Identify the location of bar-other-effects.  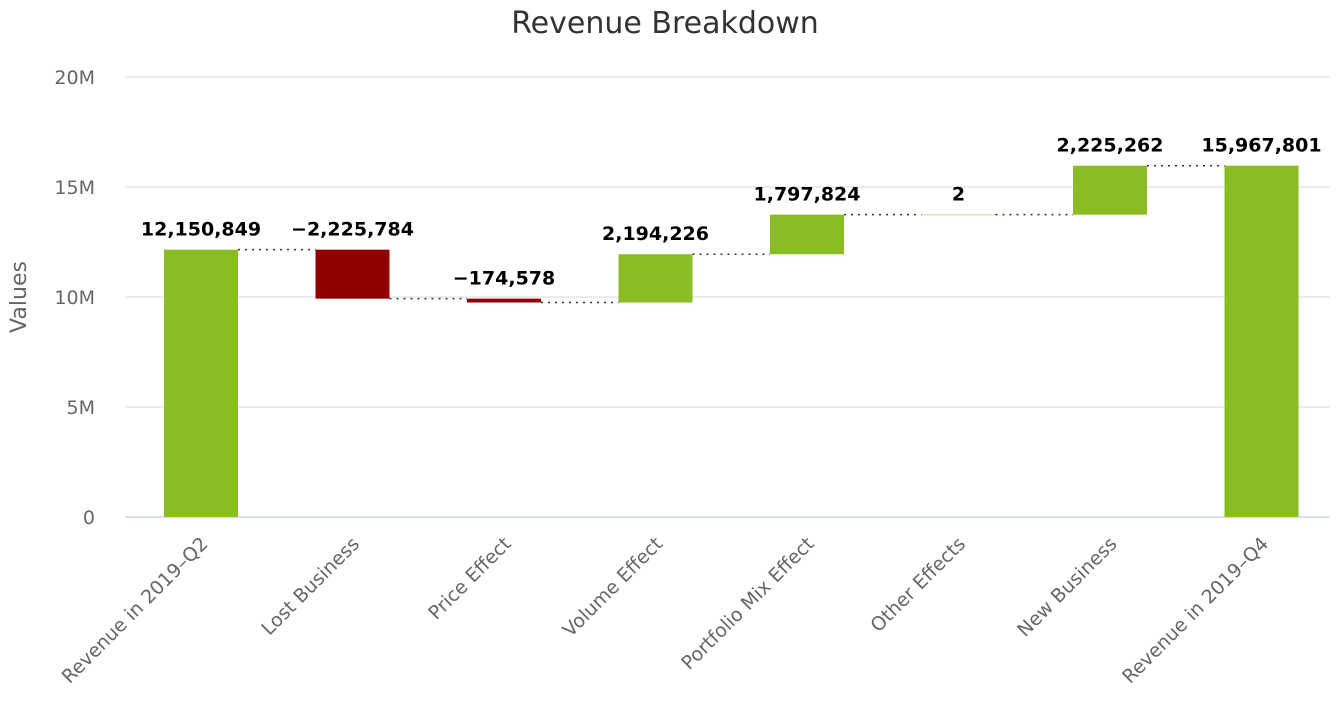
(958, 215).